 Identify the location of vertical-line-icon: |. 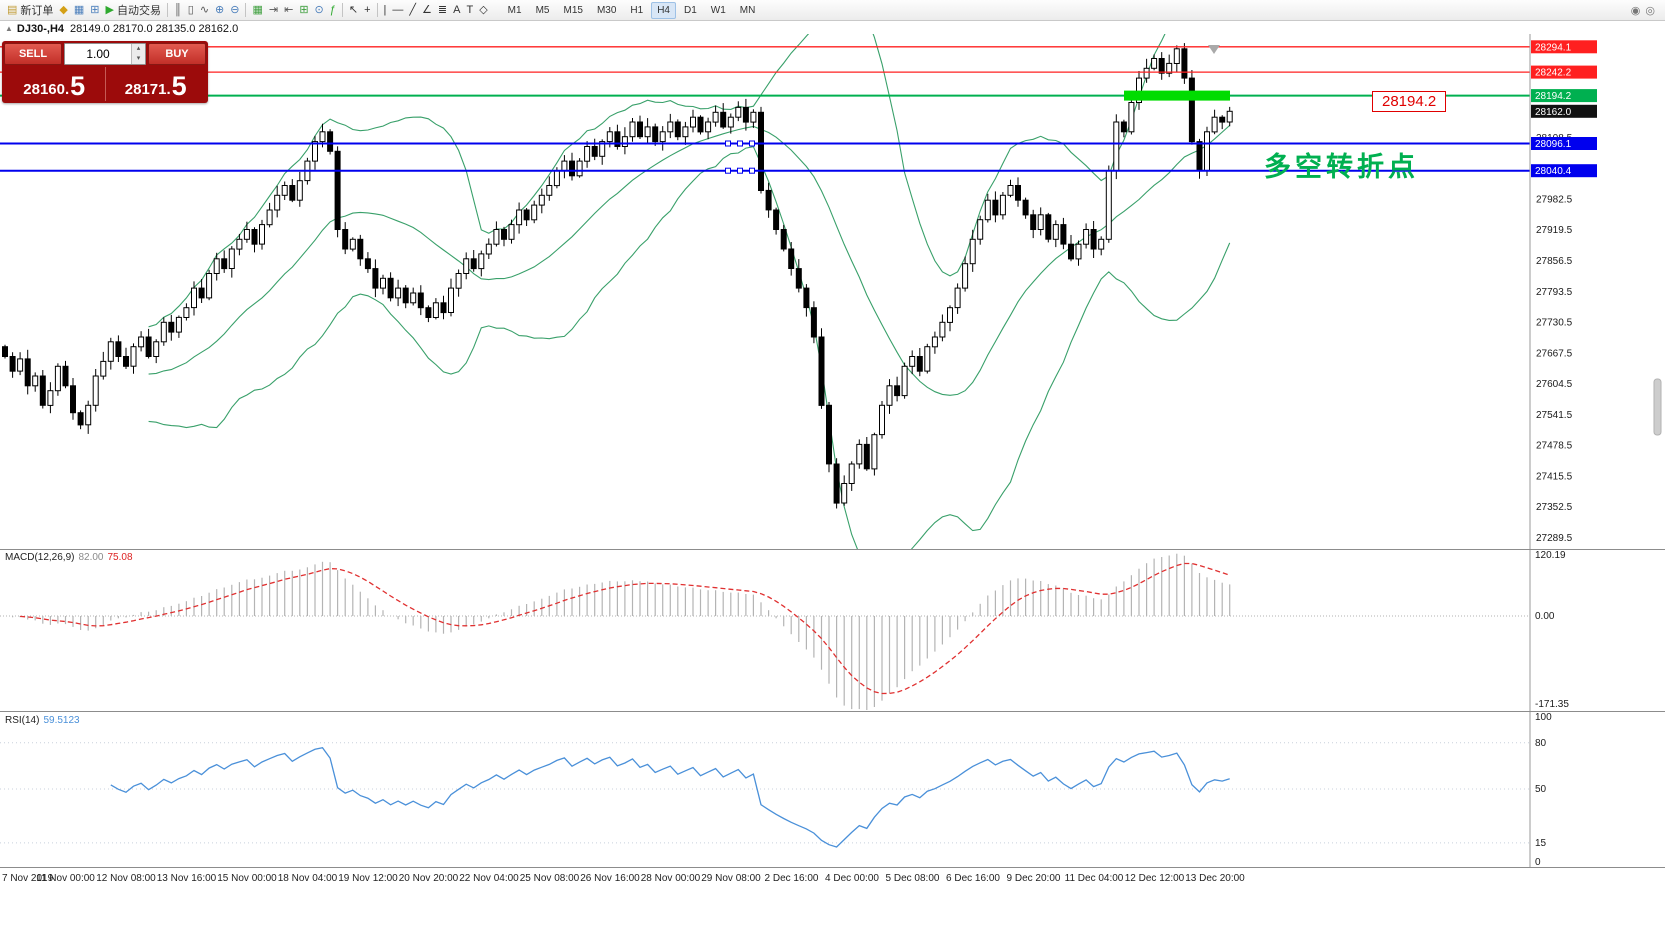
(385, 9).